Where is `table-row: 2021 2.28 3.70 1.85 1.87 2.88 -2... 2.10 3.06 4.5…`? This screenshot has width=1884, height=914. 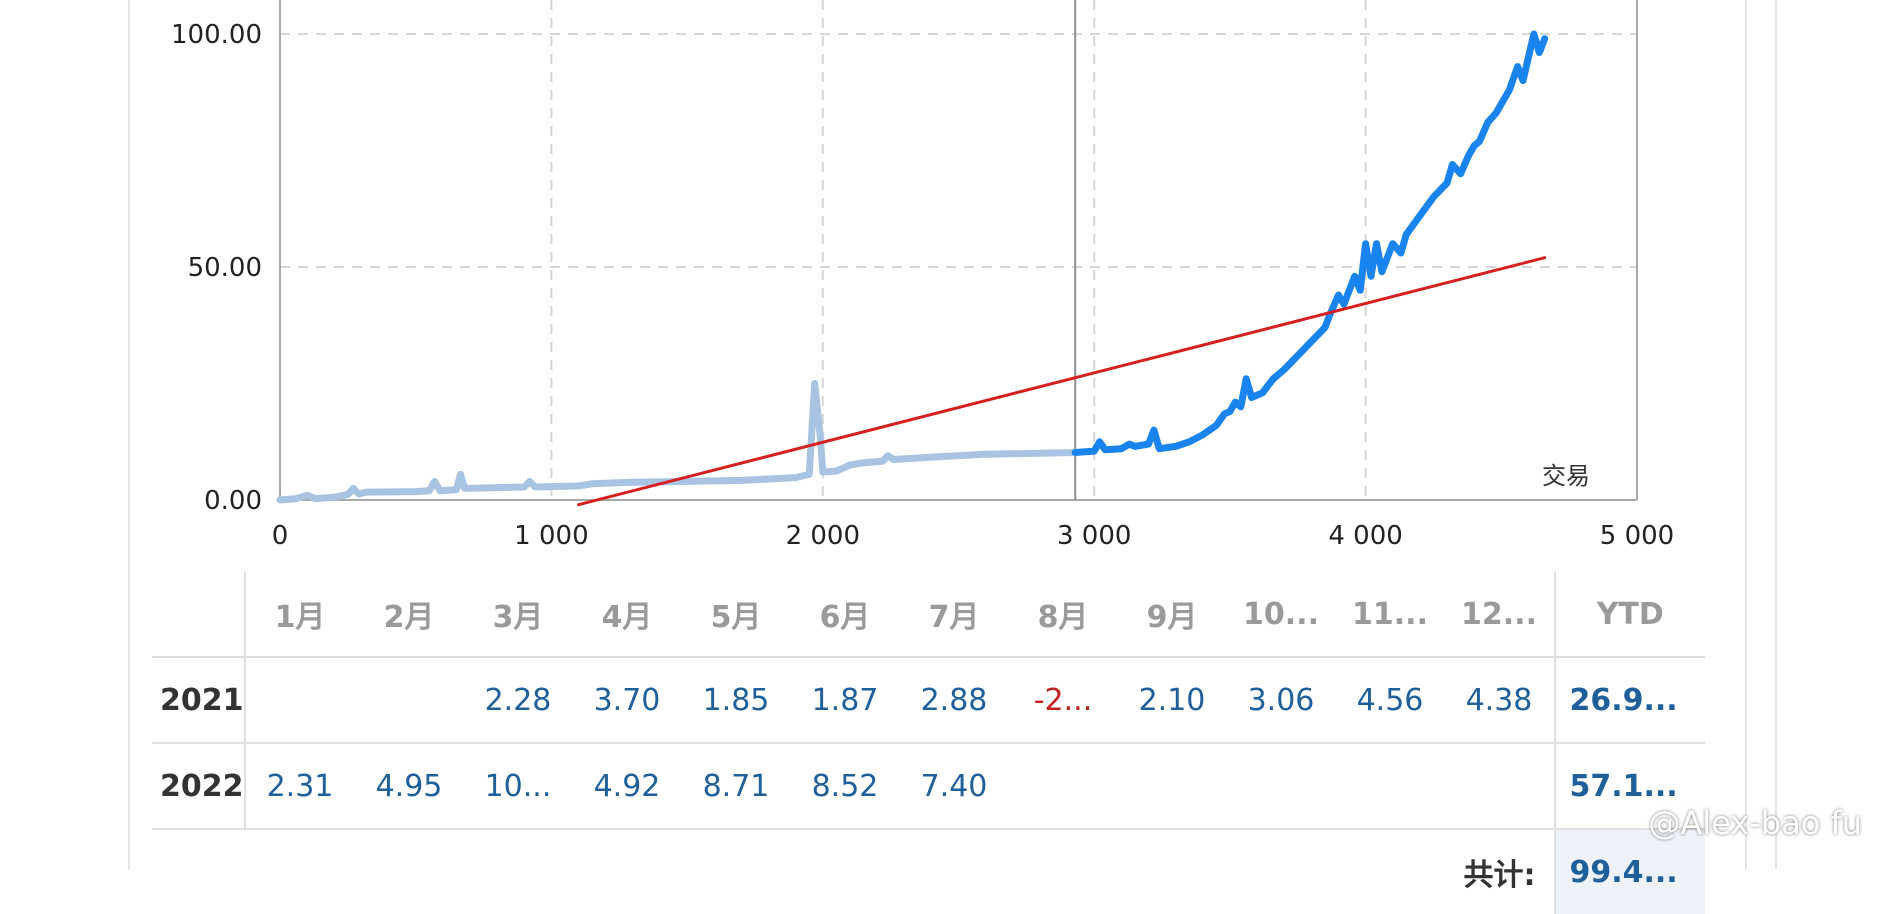
table-row: 2021 2.28 3.70 1.85 1.87 2.88 -2... 2.10 3.06 4.5… is located at coordinates (928, 700).